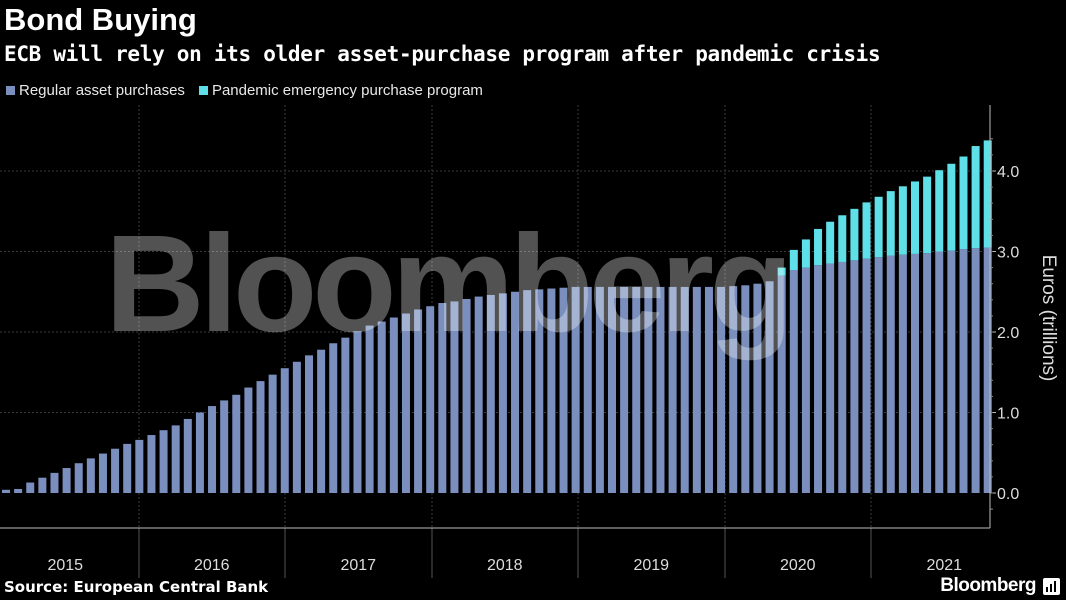 The height and width of the screenshot is (600, 1066). Describe the element at coordinates (1008, 172) in the screenshot. I see `y-tick-label: 4.0` at that location.